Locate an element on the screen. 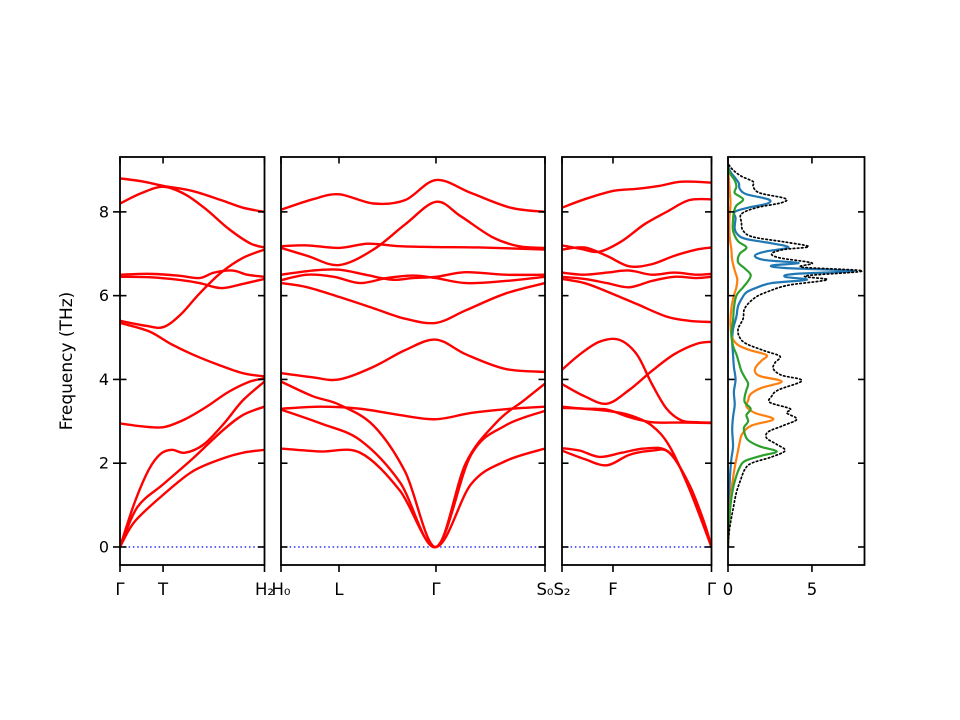 The image size is (960, 720). panel-bands-s2-f-gamma: S₂ F Γ is located at coordinates (635, 377).